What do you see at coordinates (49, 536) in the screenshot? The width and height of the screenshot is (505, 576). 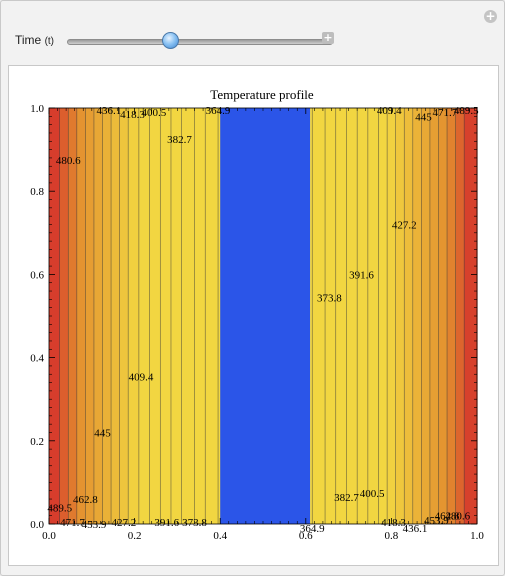 I see `x-tick-label: 0.0` at bounding box center [49, 536].